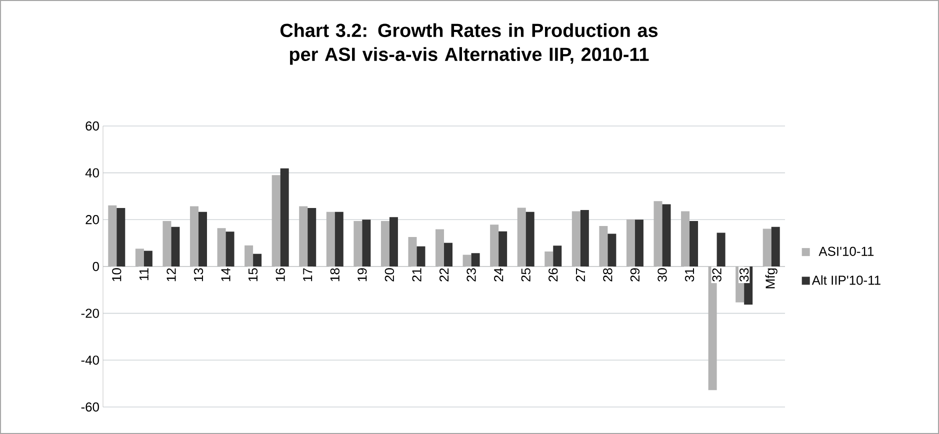 The width and height of the screenshot is (939, 434). I want to click on x-tick-label: 21, so click(417, 275).